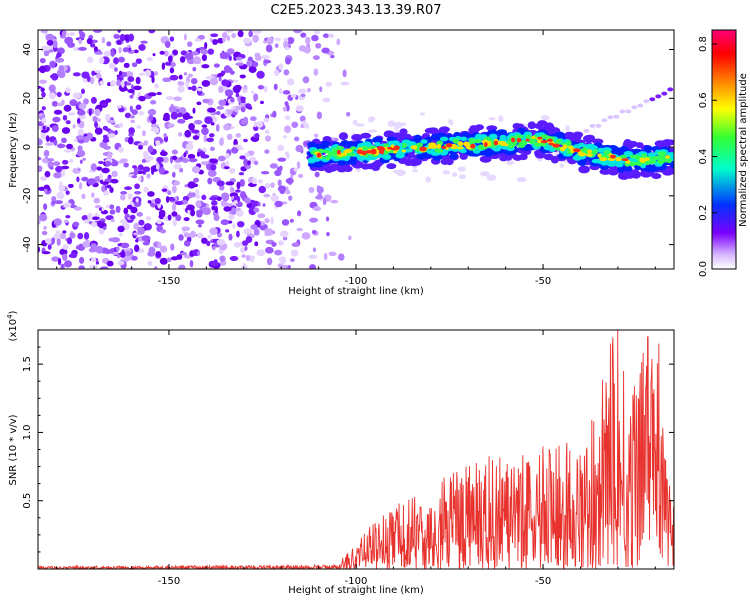  What do you see at coordinates (27, 364) in the screenshot?
I see `y-tick-label: 1.5` at bounding box center [27, 364].